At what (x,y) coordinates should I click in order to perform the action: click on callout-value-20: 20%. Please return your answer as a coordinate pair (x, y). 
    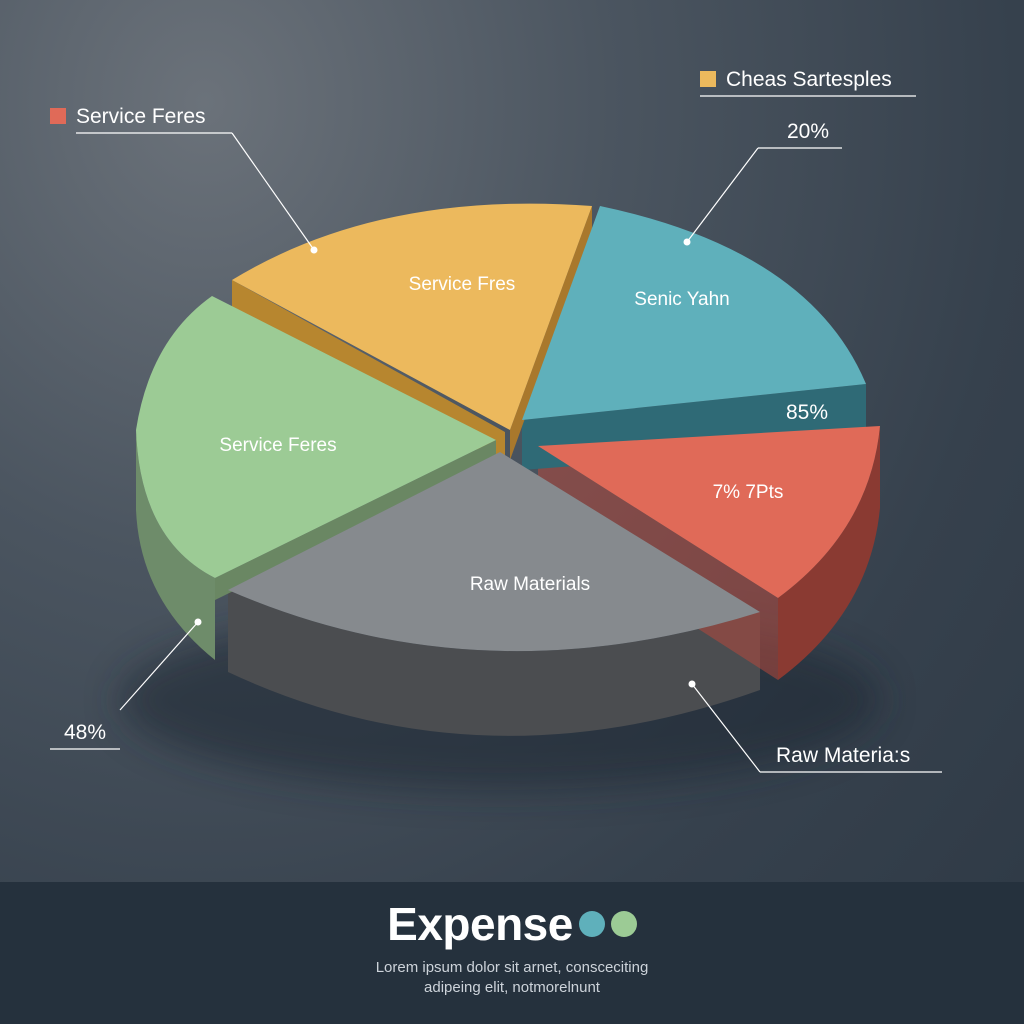
    Looking at the image, I should click on (808, 131).